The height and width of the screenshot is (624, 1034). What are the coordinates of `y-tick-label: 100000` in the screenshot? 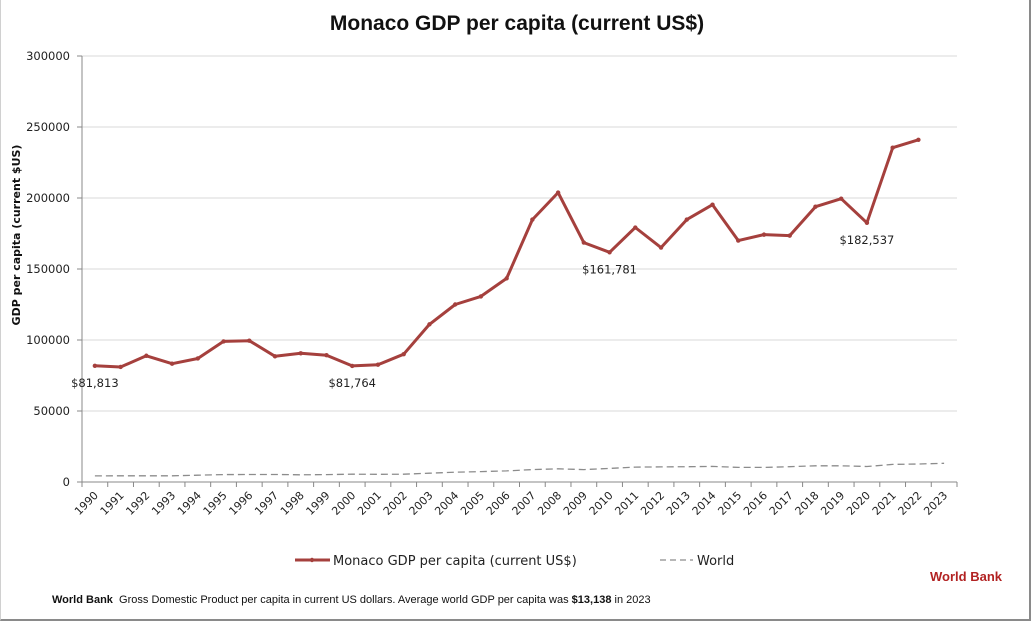 It's located at (48, 340).